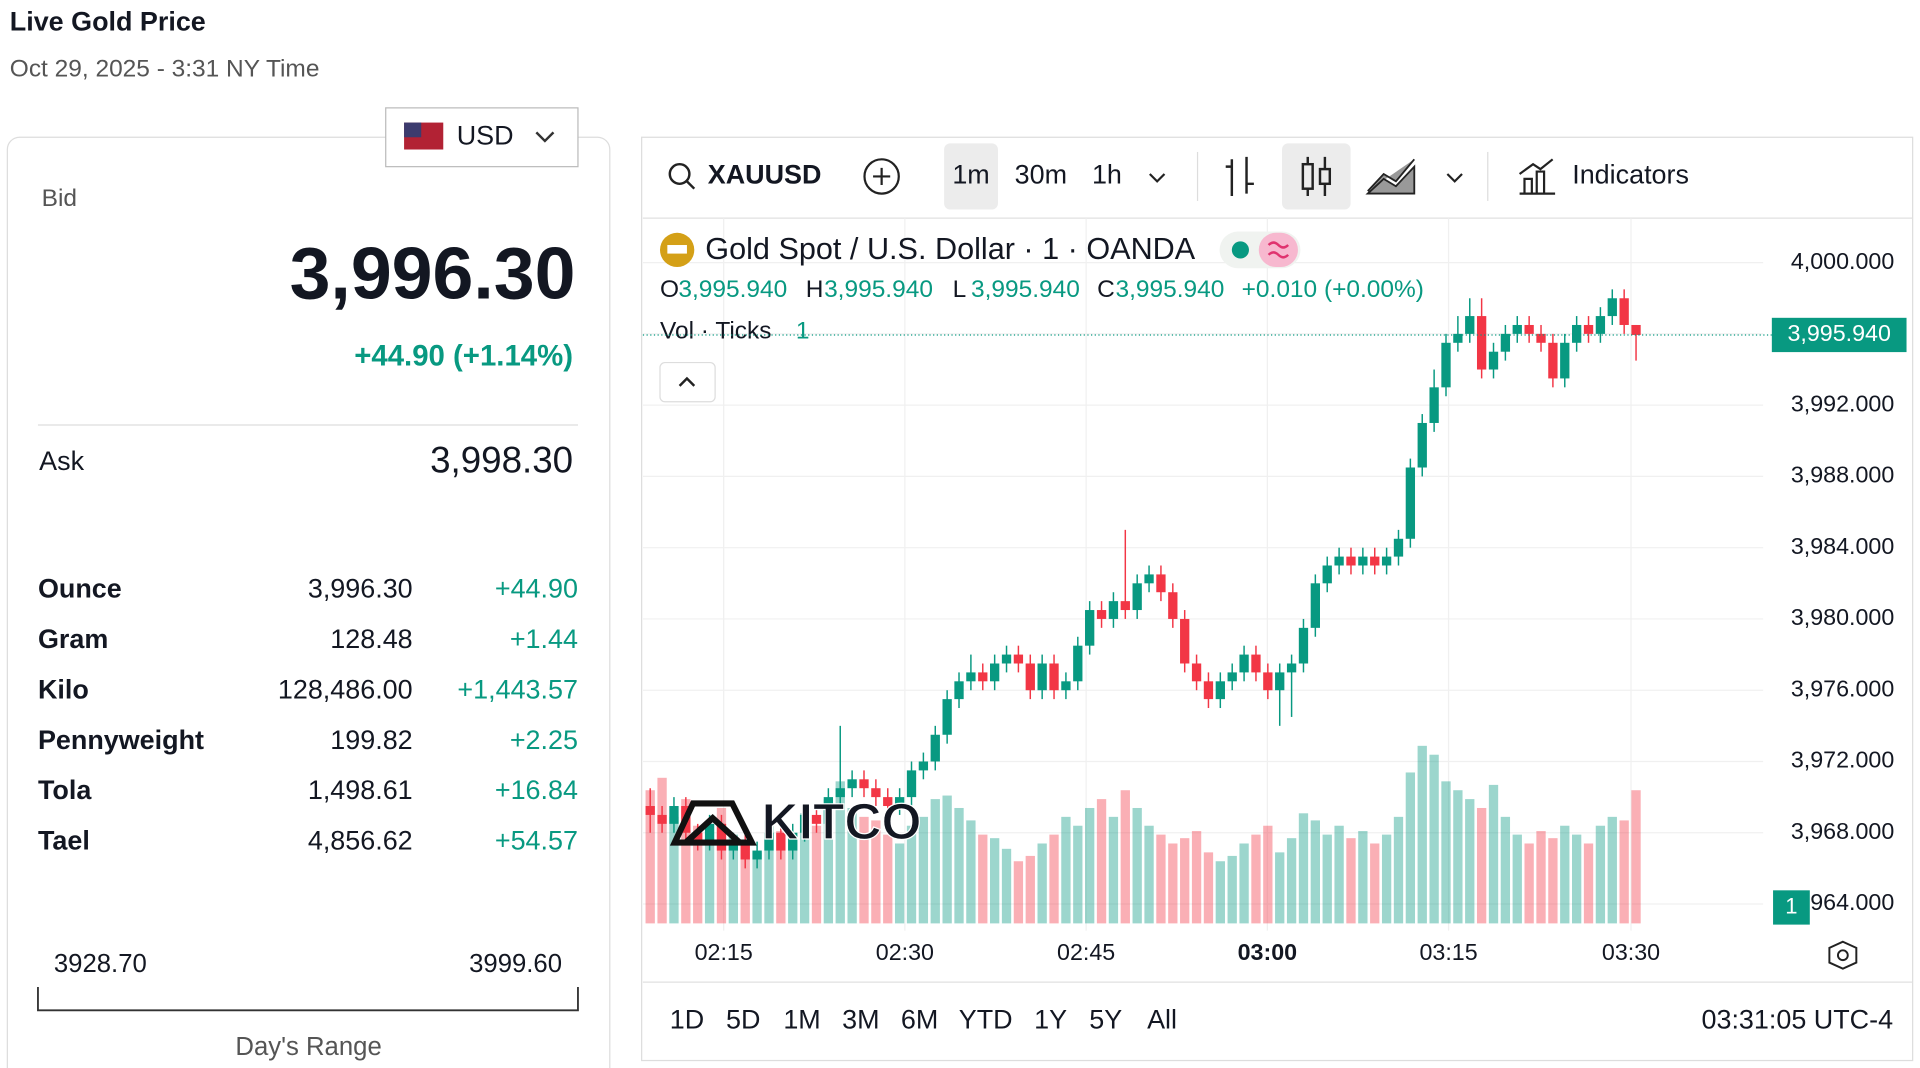 The image size is (1920, 1068). I want to click on weight-change: +16.84, so click(536, 790).